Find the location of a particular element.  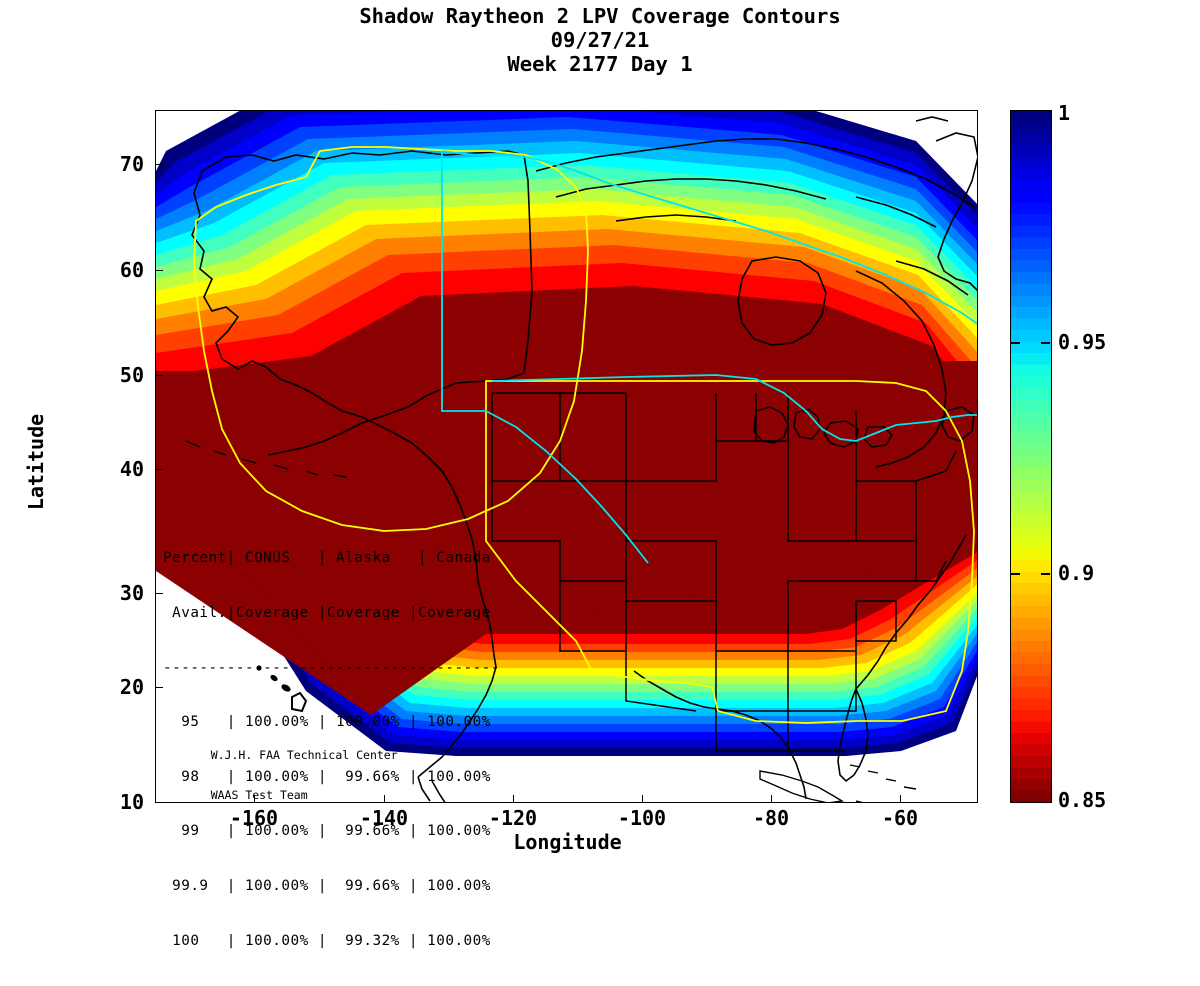

colorbar is located at coordinates (1031, 456).